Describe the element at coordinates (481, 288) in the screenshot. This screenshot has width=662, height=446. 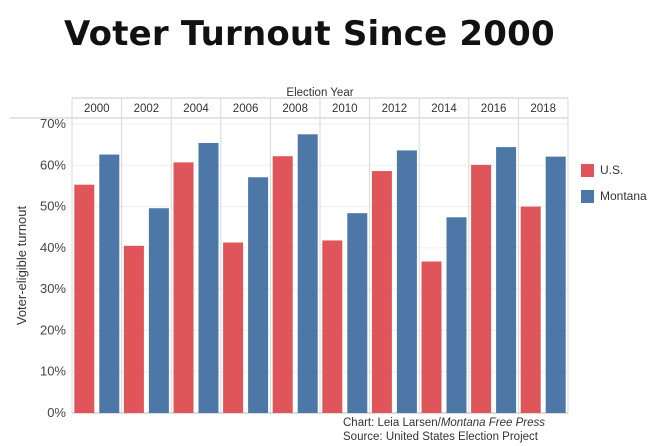
I see `bar-us-2016` at that location.